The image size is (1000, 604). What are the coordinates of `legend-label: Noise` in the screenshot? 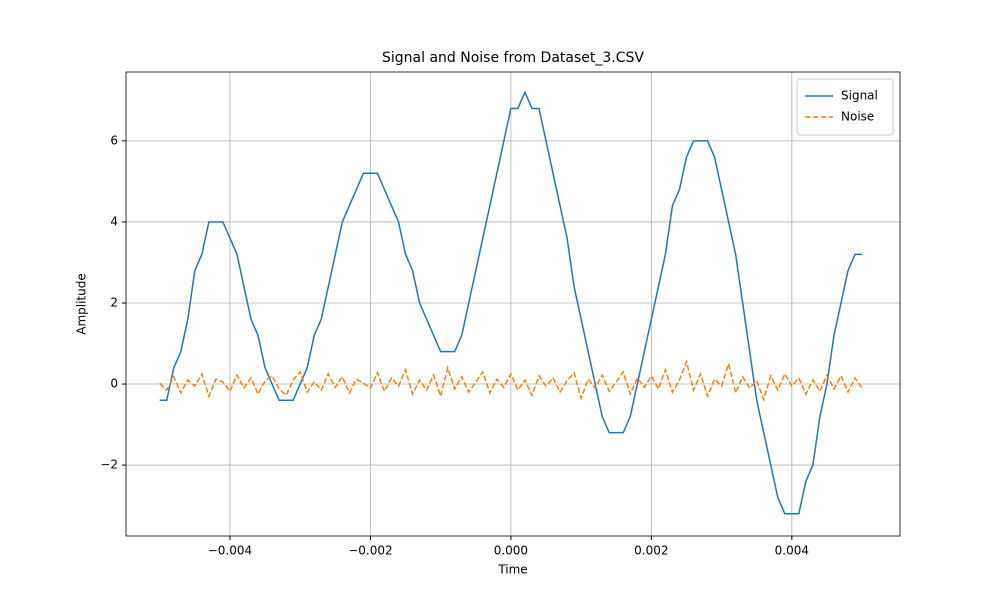 It's located at (857, 117).